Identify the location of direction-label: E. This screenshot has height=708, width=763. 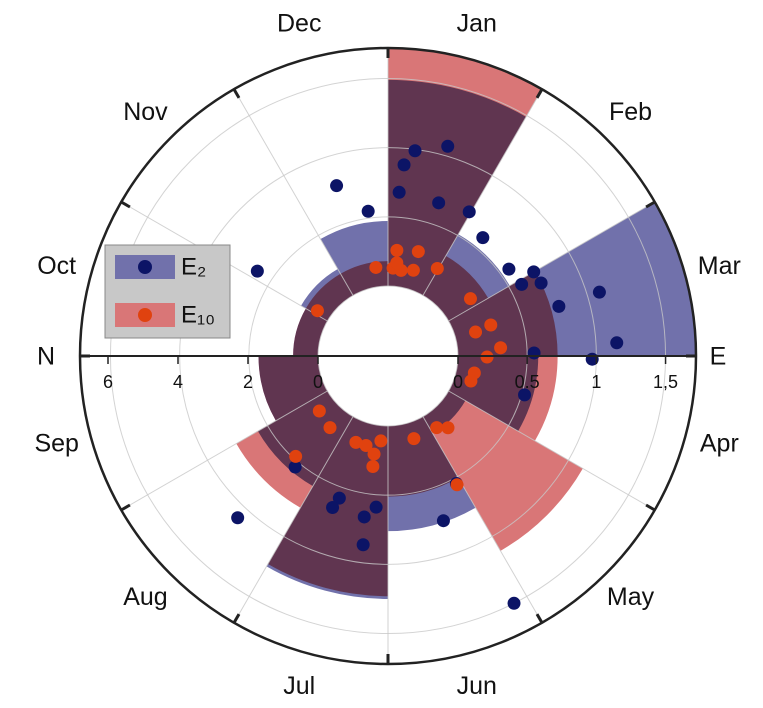
(718, 357).